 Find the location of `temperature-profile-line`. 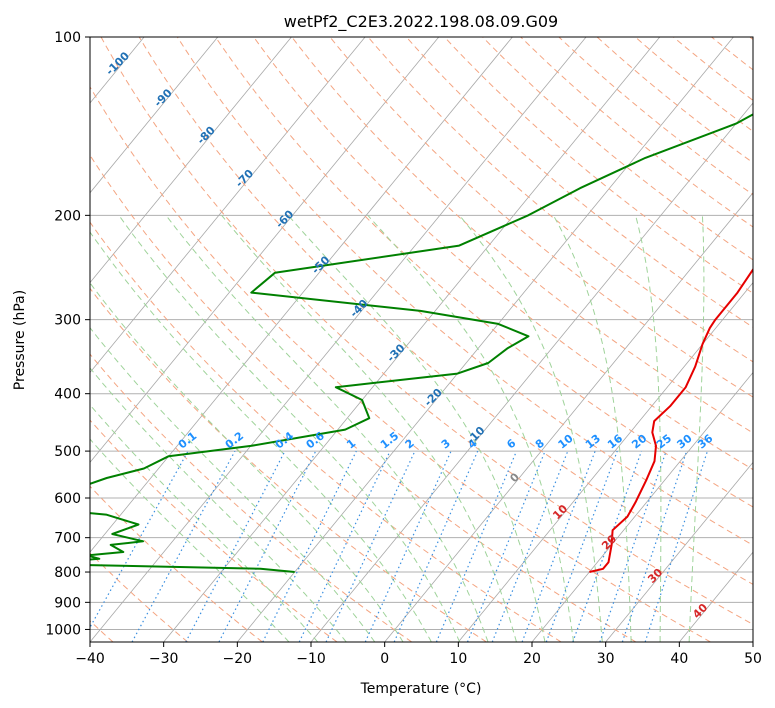

temperature-profile-line is located at coordinates (671, 420).